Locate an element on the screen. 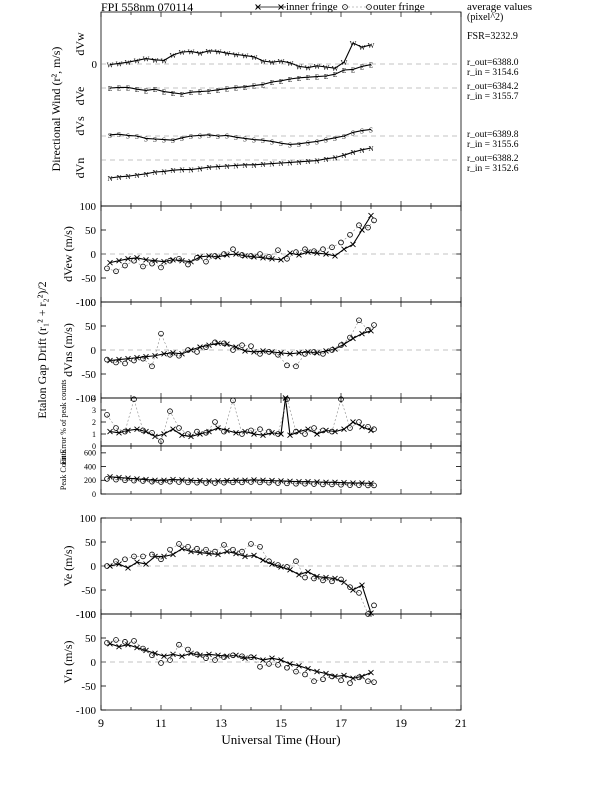 The height and width of the screenshot is (792, 612). sub-axis-label: dVn is located at coordinates (80, 168).